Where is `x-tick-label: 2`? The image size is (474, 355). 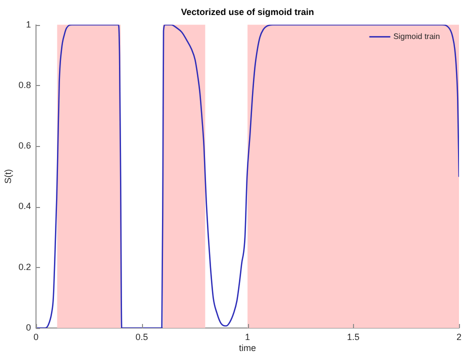 x-tick-label: 2 is located at coordinates (459, 337).